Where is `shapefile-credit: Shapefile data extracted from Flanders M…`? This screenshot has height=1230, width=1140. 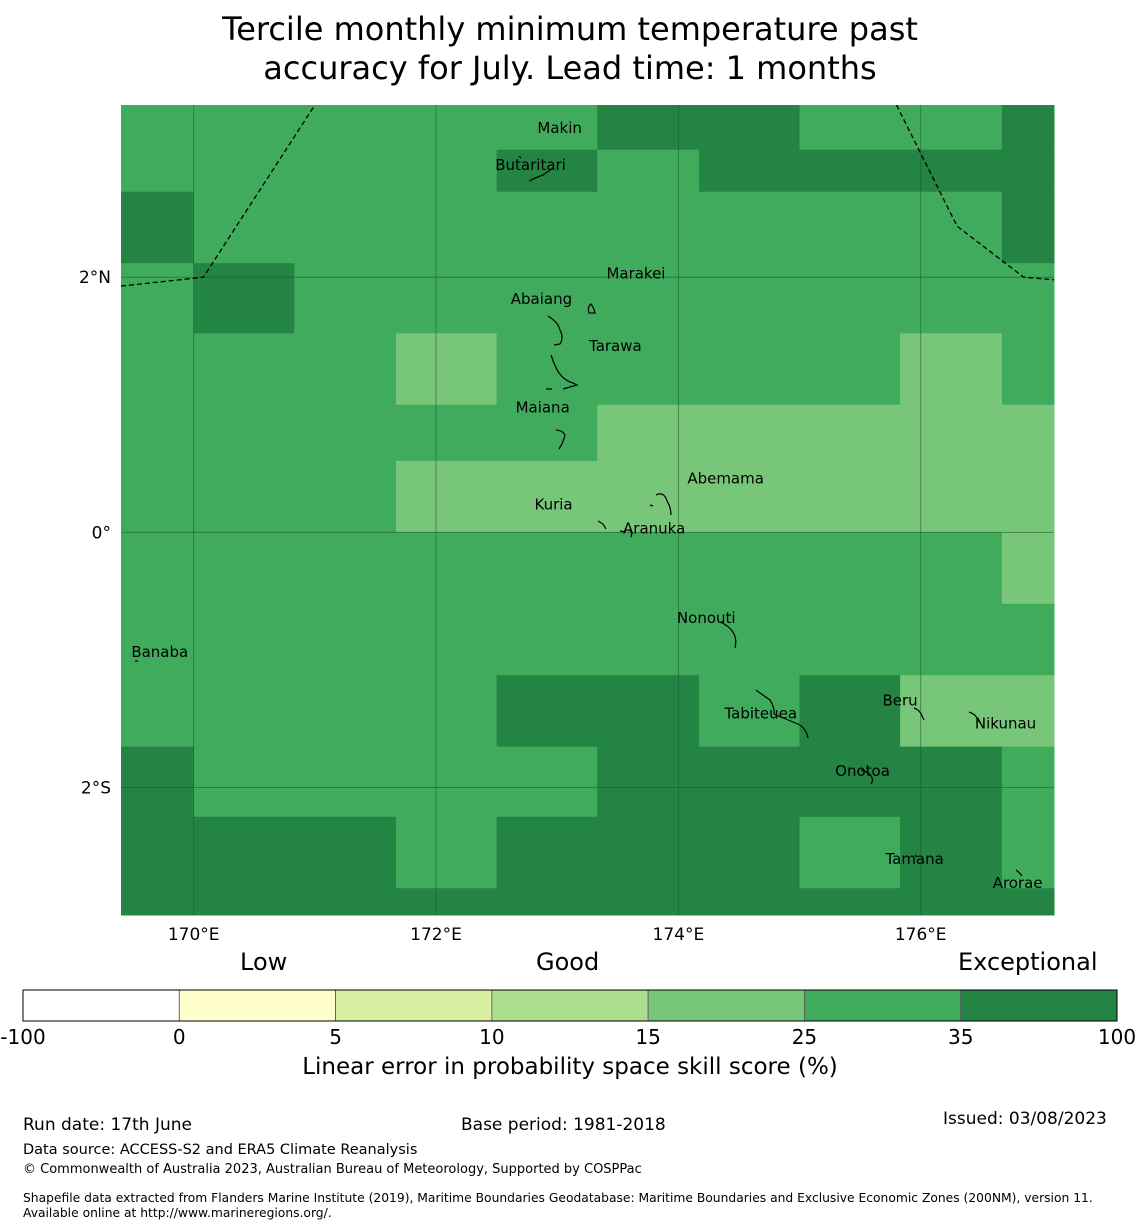 shapefile-credit: Shapefile data extracted from Flanders M… is located at coordinates (558, 1205).